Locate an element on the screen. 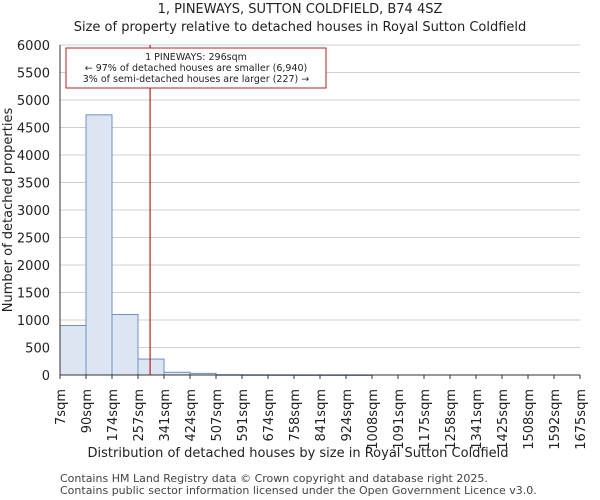 The height and width of the screenshot is (500, 600). x-tick-label: 1592sqm is located at coordinates (555, 419).